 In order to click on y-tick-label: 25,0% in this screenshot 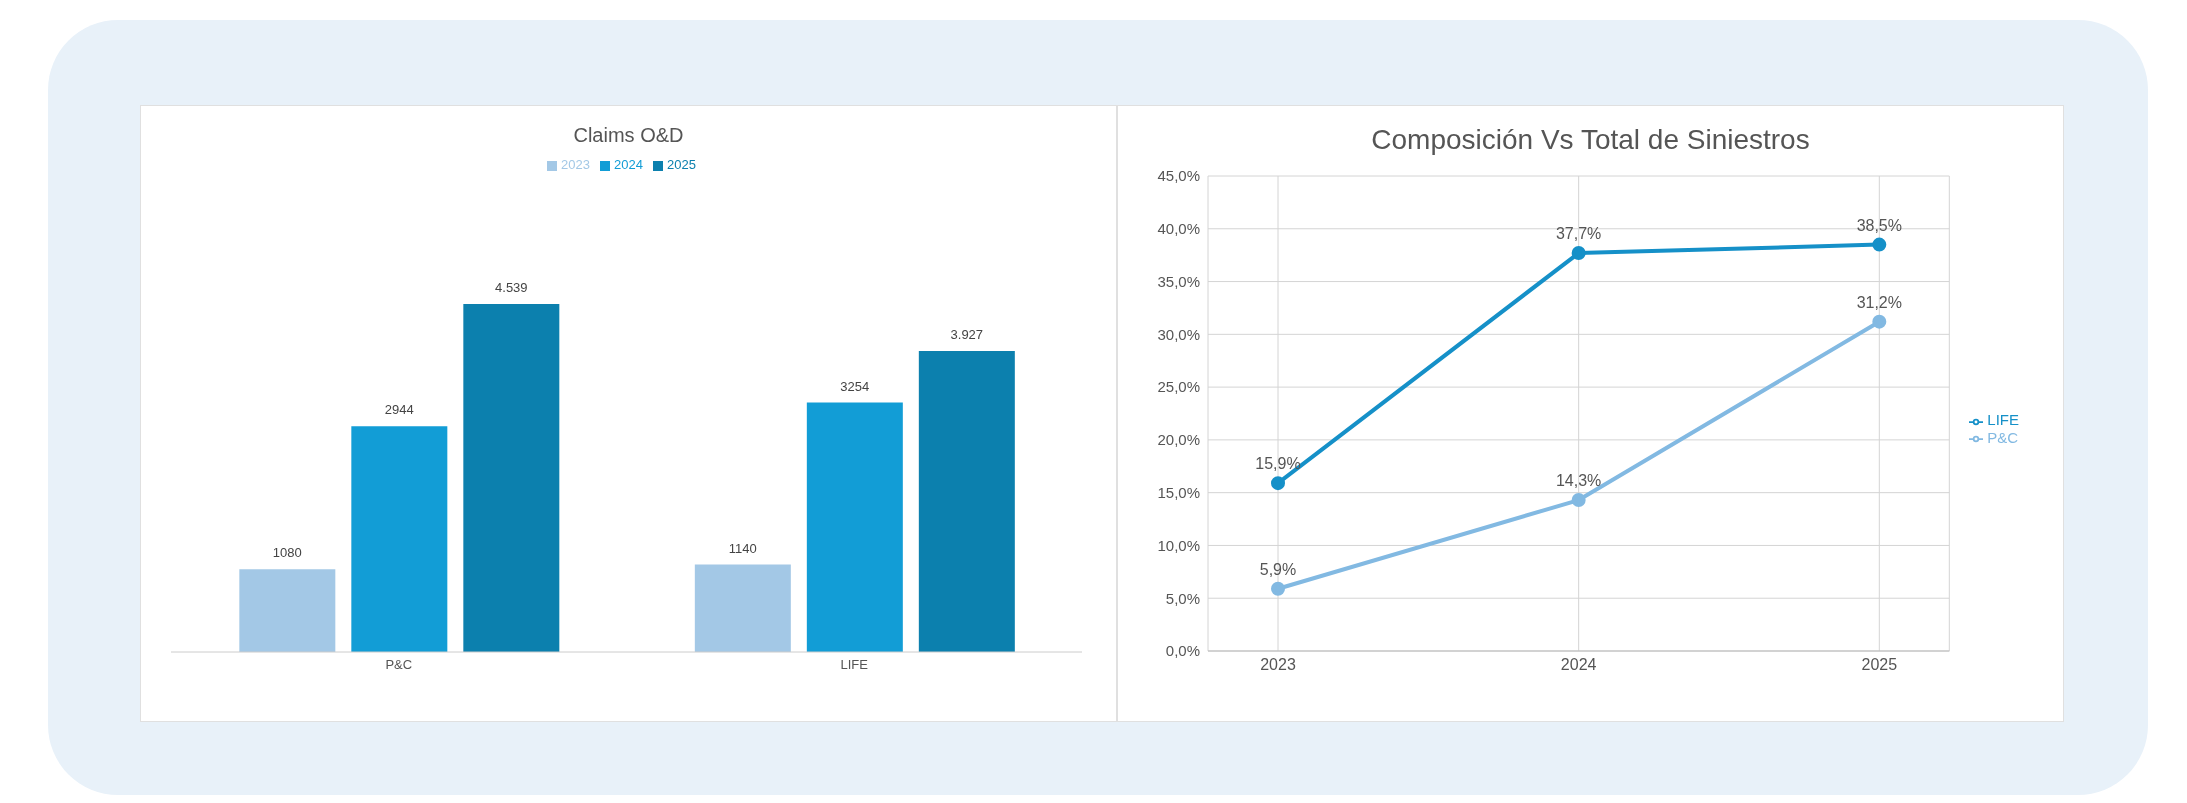, I will do `click(1178, 387)`.